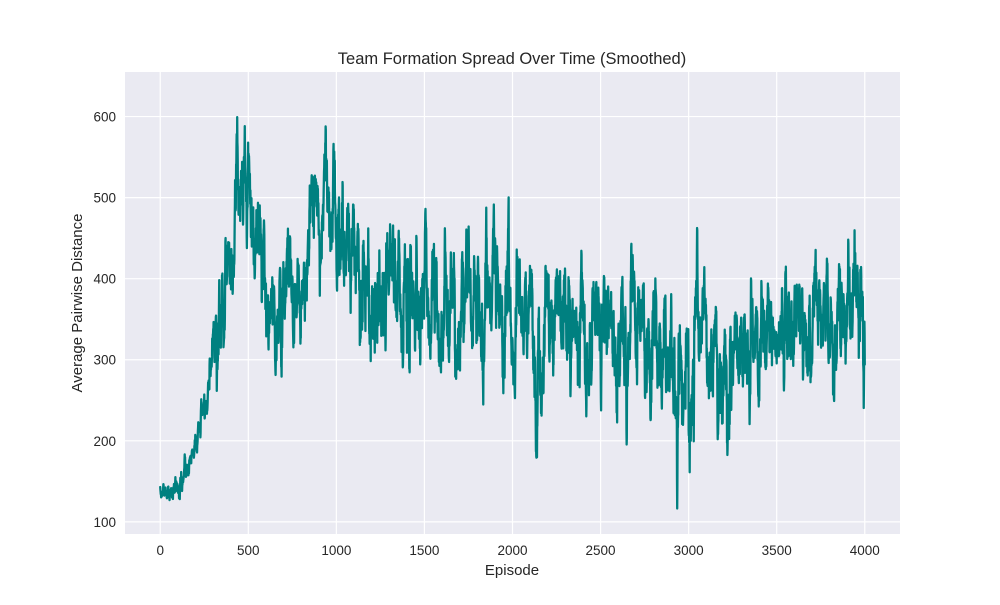 The height and width of the screenshot is (605, 1000). What do you see at coordinates (104, 522) in the screenshot?
I see `y-tick-label: 100` at bounding box center [104, 522].